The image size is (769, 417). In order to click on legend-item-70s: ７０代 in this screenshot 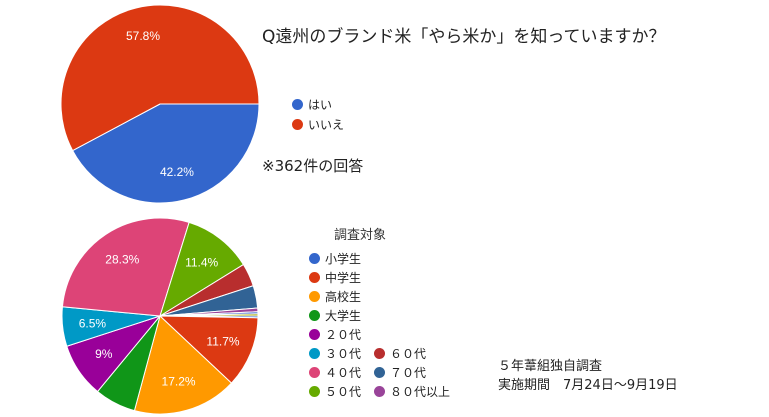, I will do `click(400, 372)`.